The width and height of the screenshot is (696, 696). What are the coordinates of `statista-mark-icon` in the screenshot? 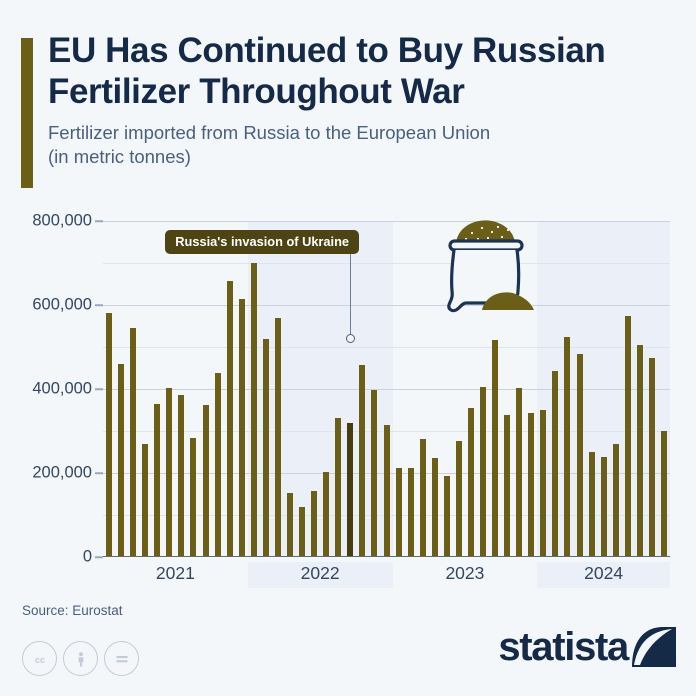 It's located at (654, 647).